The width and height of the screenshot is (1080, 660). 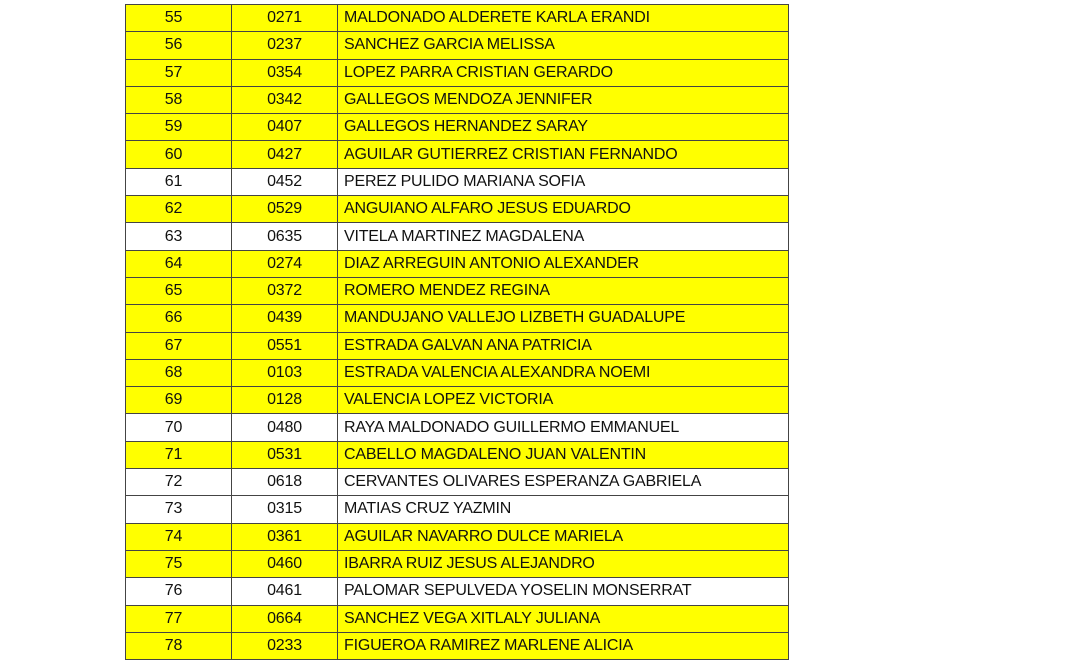 I want to click on student-name: SANCHEZ VEGA XITLALY JULIANA, so click(x=472, y=618).